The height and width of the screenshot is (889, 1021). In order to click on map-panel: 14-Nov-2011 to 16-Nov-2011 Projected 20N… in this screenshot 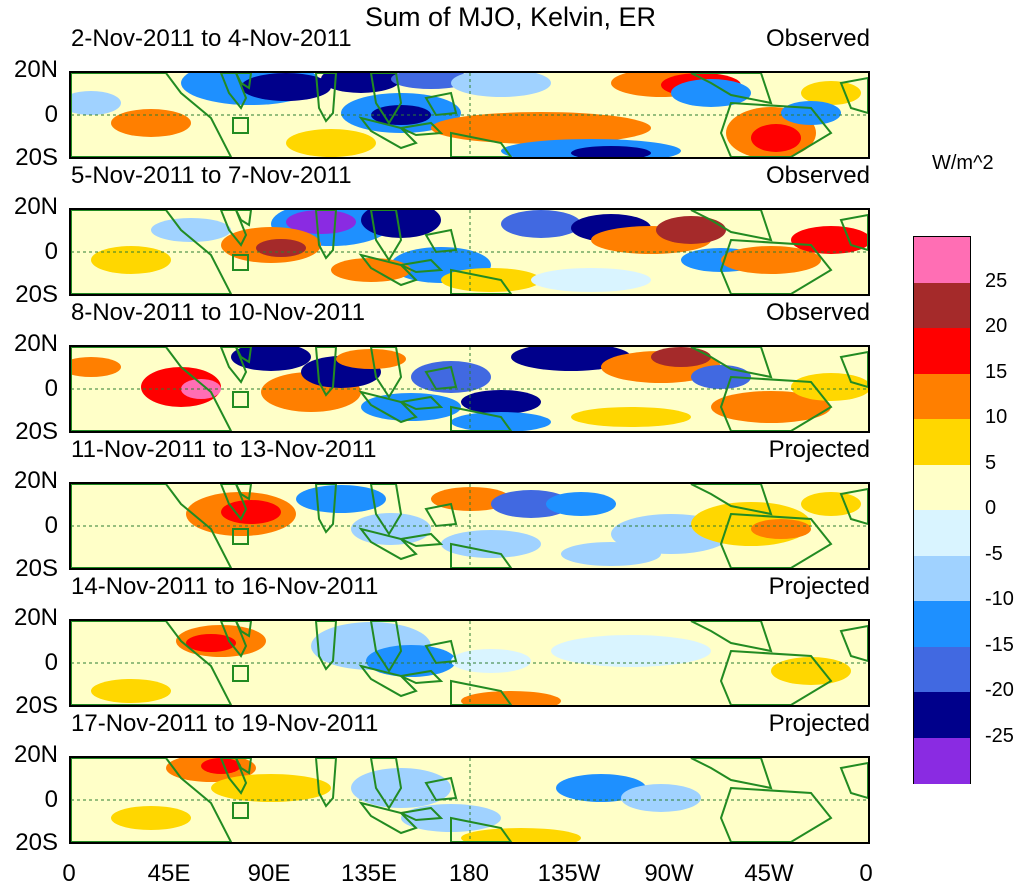, I will do `click(440, 646)`.